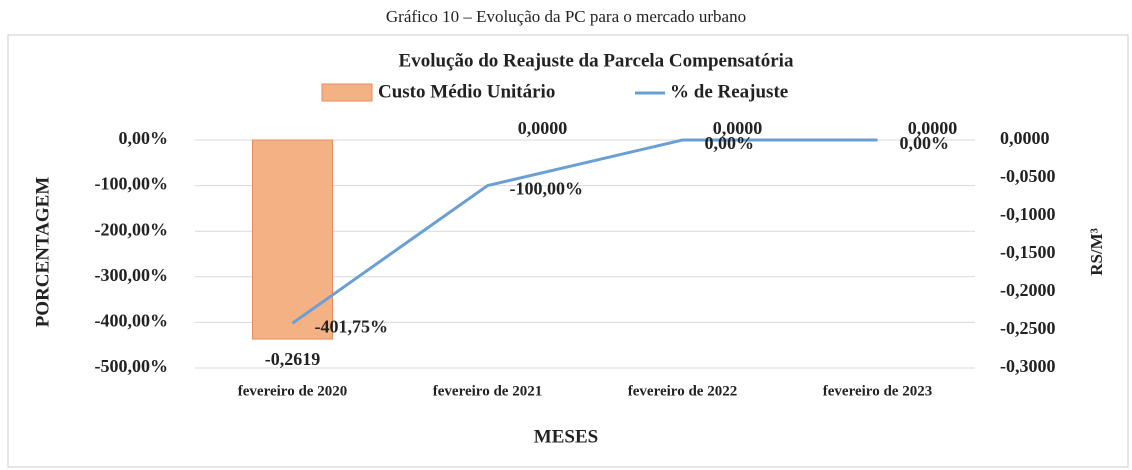 This screenshot has width=1132, height=470. I want to click on y-tick-label: 0,00%, so click(144, 138).